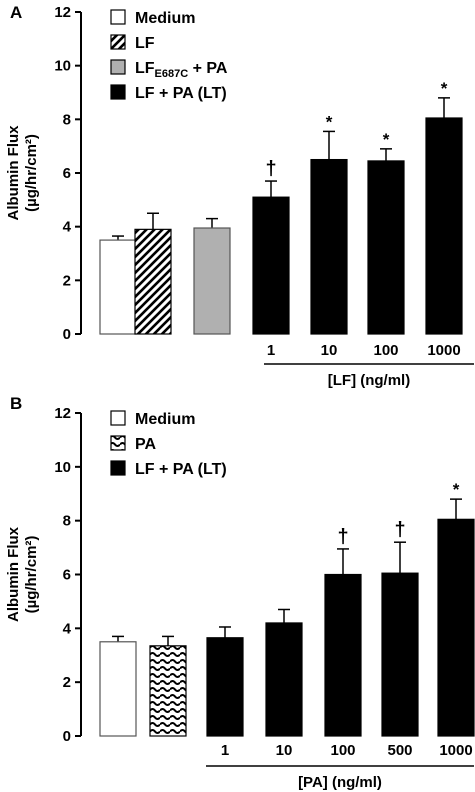  Describe the element at coordinates (369, 380) in the screenshot. I see `x-axis-group-label: [LF] (ng/ml)` at that location.